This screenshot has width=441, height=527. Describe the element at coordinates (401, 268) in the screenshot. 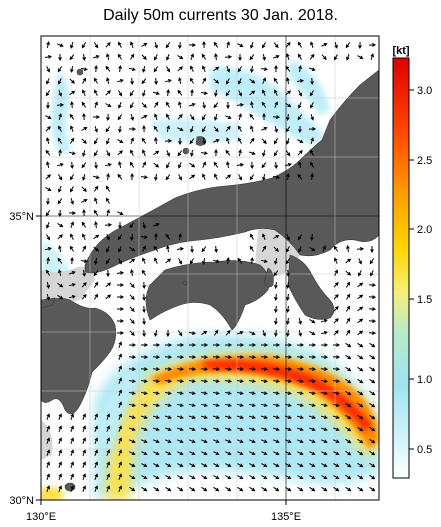

I see `colorbar-scale` at that location.